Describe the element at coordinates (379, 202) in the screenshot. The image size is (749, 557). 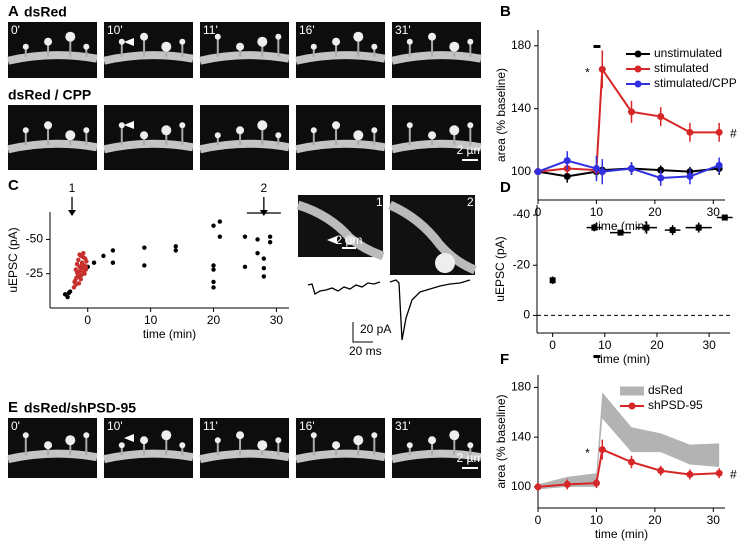
I see `image-label: 1` at that location.